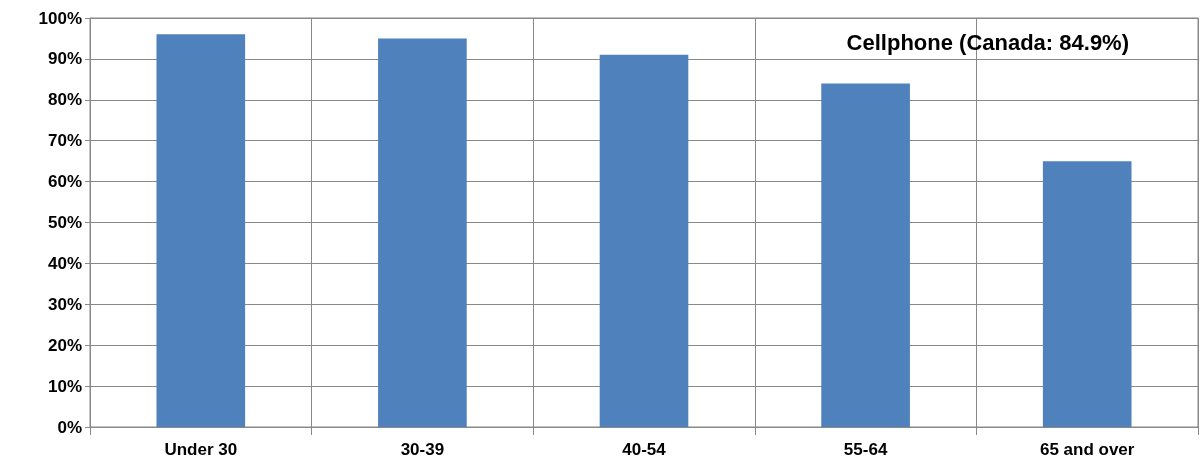 Image resolution: width=1204 pixels, height=472 pixels. What do you see at coordinates (201, 449) in the screenshot?
I see `x-tick-label: Under 30` at bounding box center [201, 449].